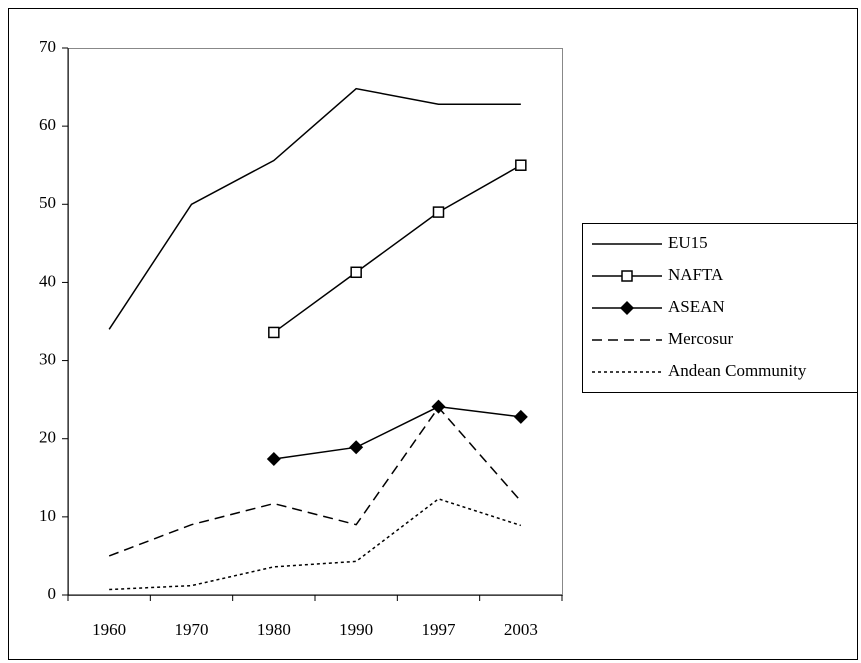 The height and width of the screenshot is (663, 861). Describe the element at coordinates (696, 306) in the screenshot. I see `legend-label: ASEAN` at that location.